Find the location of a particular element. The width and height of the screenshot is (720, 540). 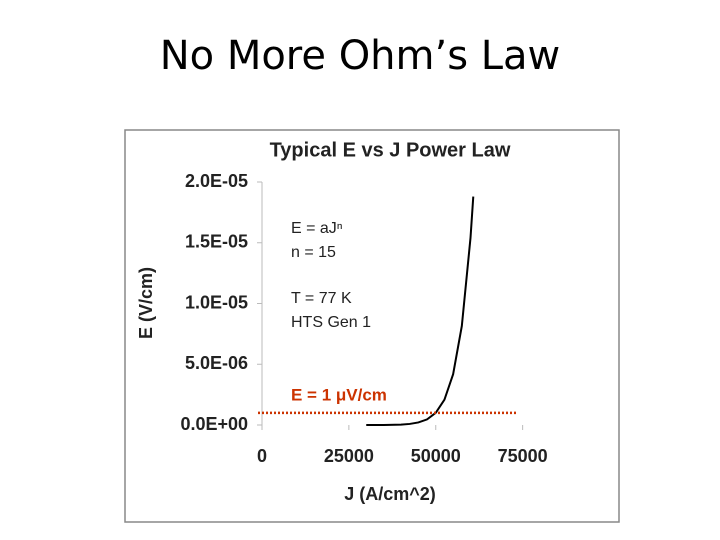

slide-title: No More Ohm’s Law is located at coordinates (360, 56).